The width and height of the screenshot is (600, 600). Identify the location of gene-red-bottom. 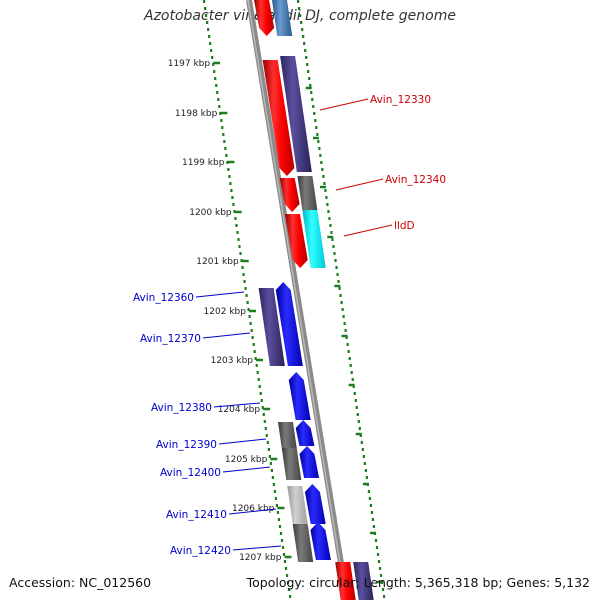
(345, 581).